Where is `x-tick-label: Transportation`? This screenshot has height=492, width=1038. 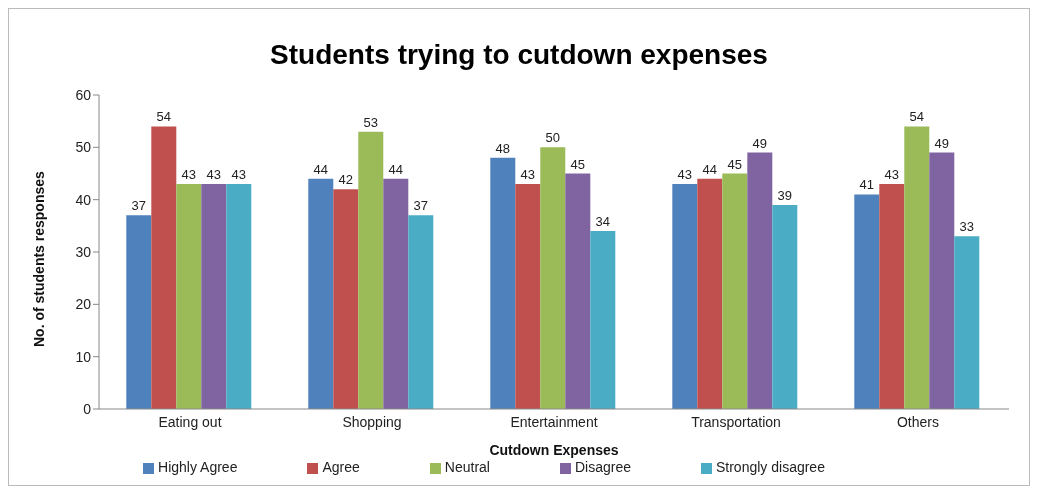 x-tick-label: Transportation is located at coordinates (736, 421).